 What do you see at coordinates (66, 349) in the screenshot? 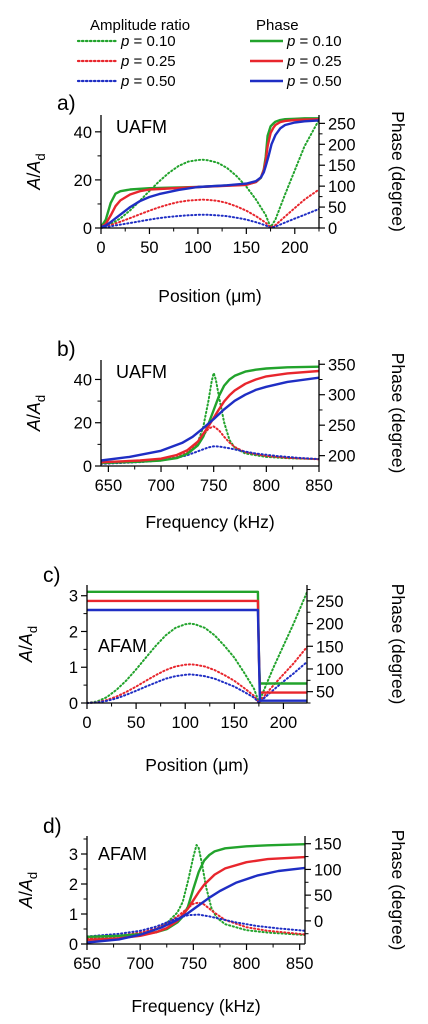
I see `panel-label: b)` at bounding box center [66, 349].